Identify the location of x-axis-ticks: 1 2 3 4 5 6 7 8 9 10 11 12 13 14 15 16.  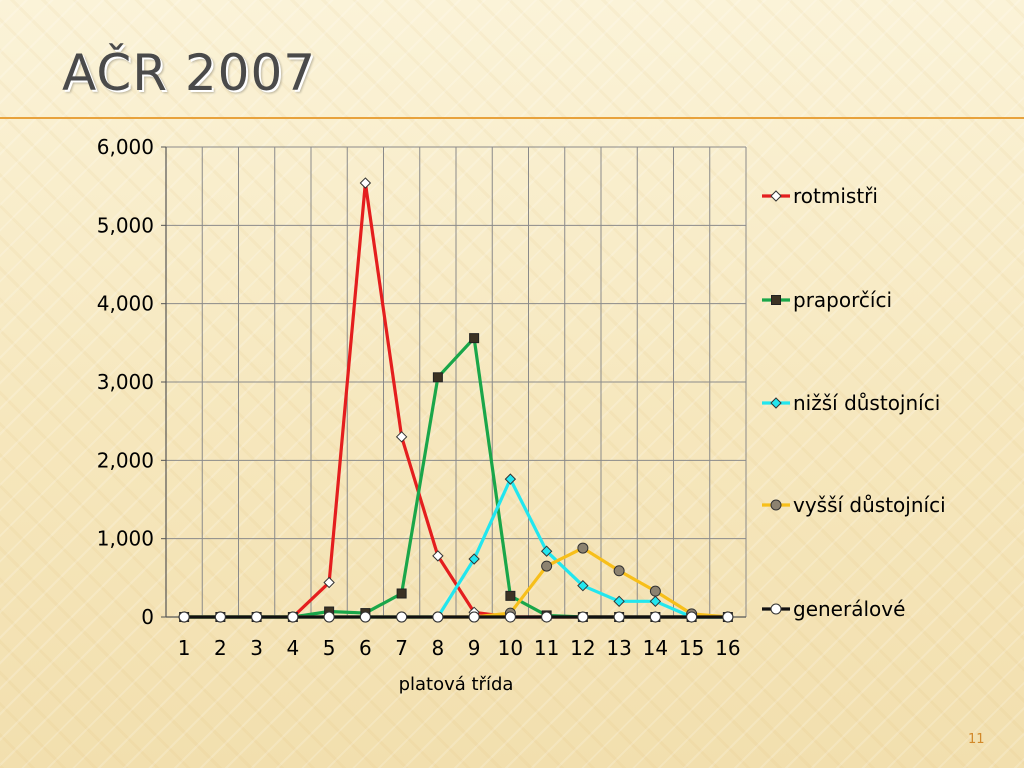
(459, 648).